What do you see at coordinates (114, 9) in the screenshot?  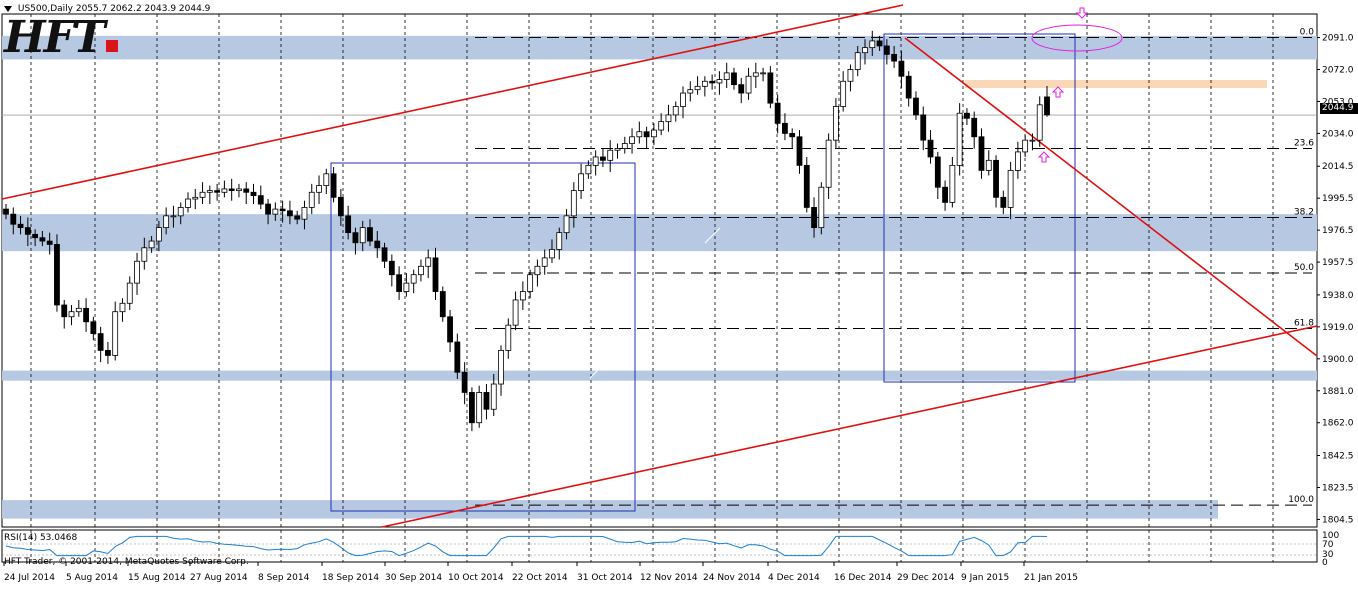 I see `symbol-line: US500,Daily 2055.7 2062.2 2043.9 2044.9` at bounding box center [114, 9].